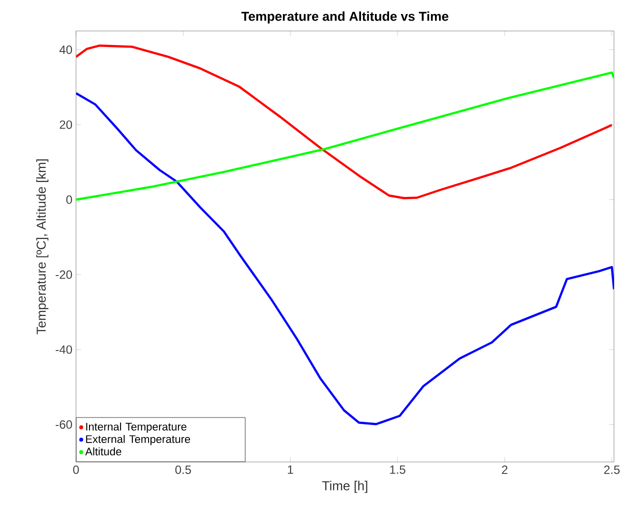 This screenshot has width=622, height=524. I want to click on x-tick-label: 1, so click(291, 470).